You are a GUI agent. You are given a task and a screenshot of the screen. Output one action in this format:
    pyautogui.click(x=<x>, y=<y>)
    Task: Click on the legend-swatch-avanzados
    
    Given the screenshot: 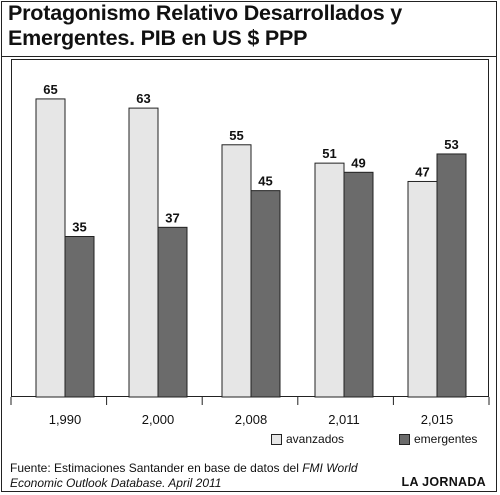 What is the action you would take?
    pyautogui.click(x=276, y=439)
    